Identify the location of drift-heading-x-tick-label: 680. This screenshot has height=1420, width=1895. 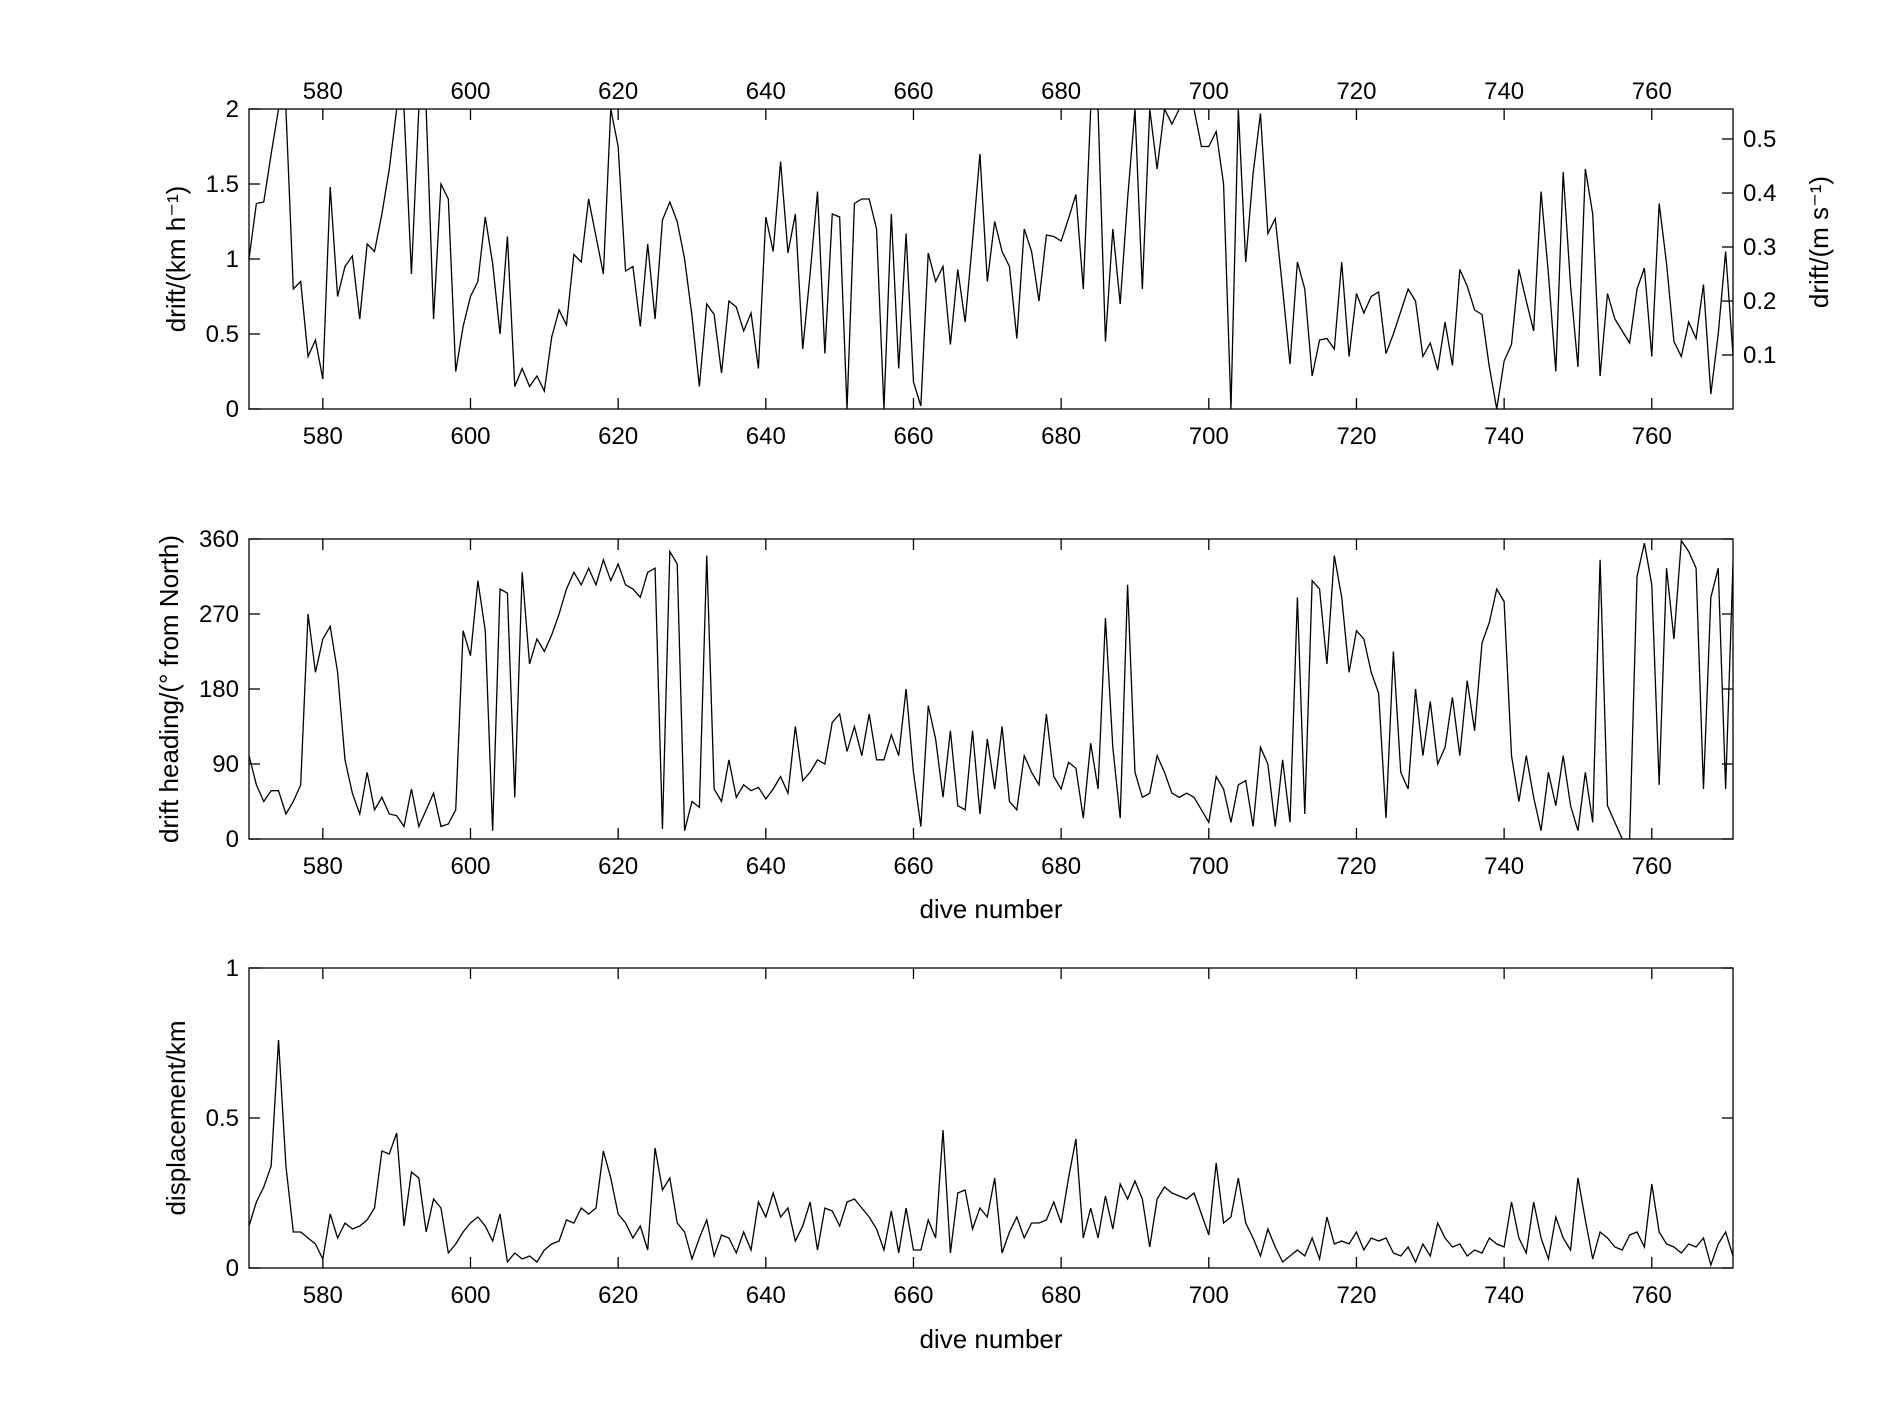
(1061, 866).